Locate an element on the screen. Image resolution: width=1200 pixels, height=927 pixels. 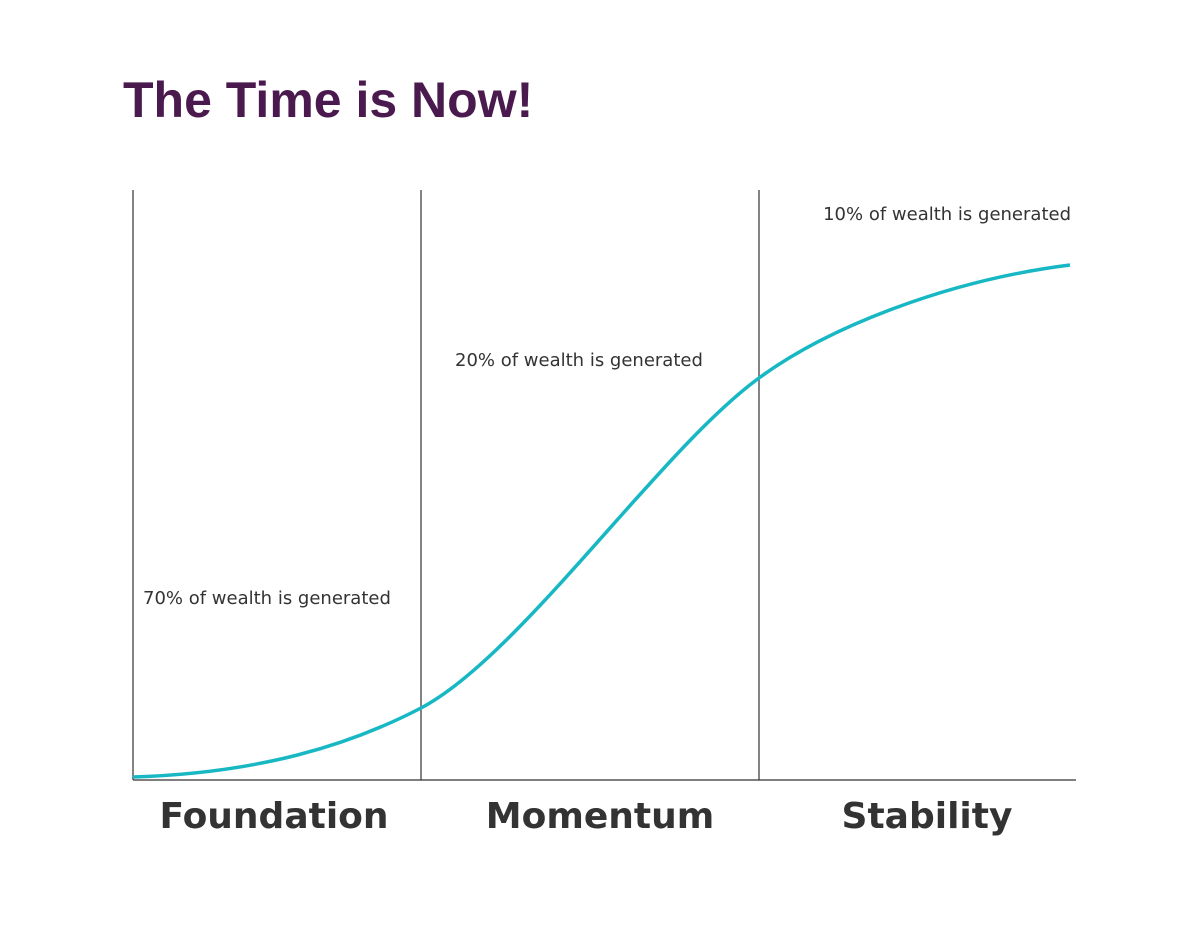
phase-note: 10% of wealth is generated is located at coordinates (947, 214).